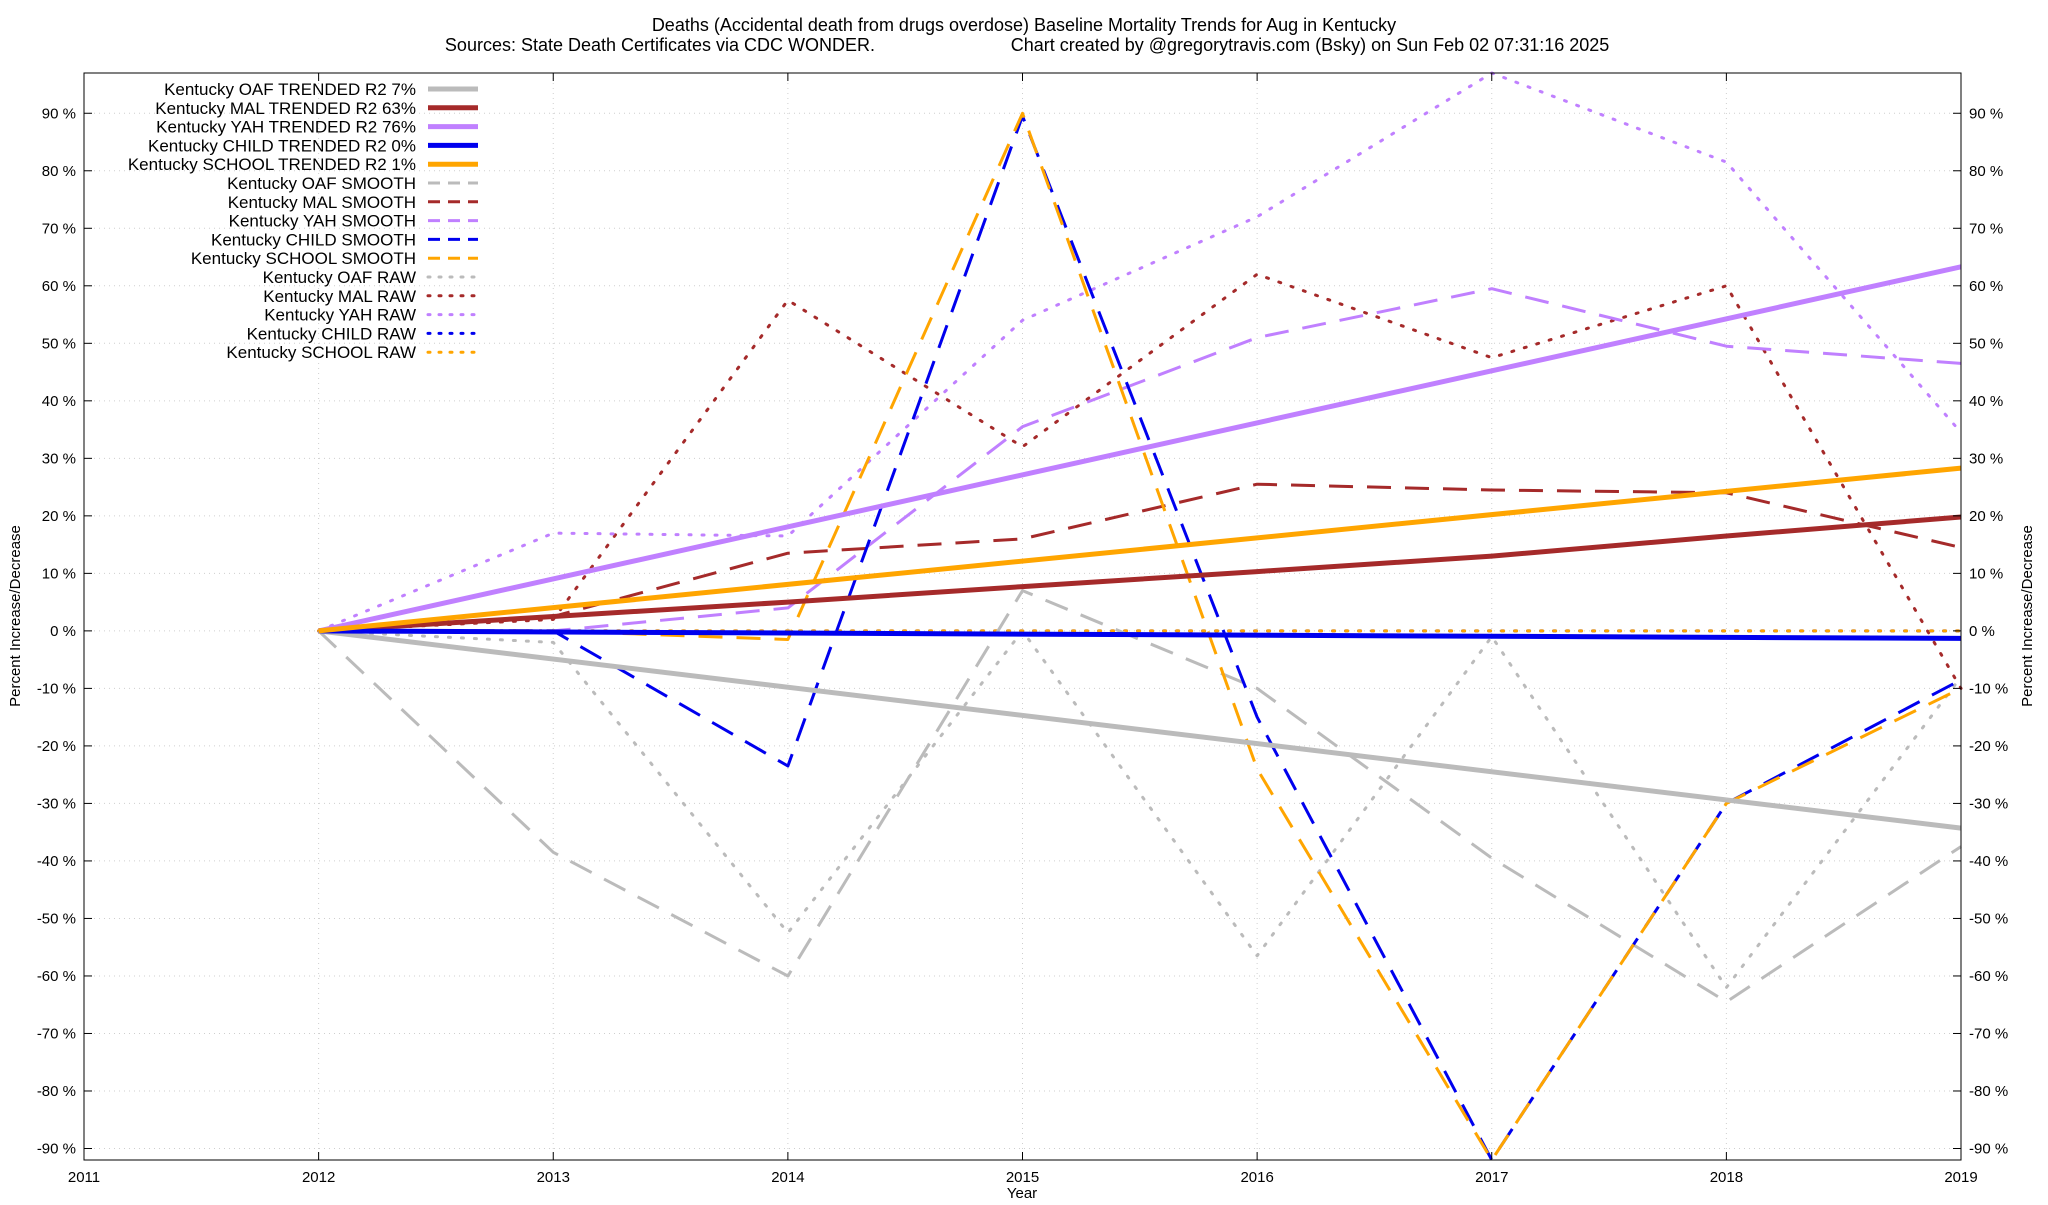  I want to click on y-tick-label-right: -70 %, so click(1988, 1033).